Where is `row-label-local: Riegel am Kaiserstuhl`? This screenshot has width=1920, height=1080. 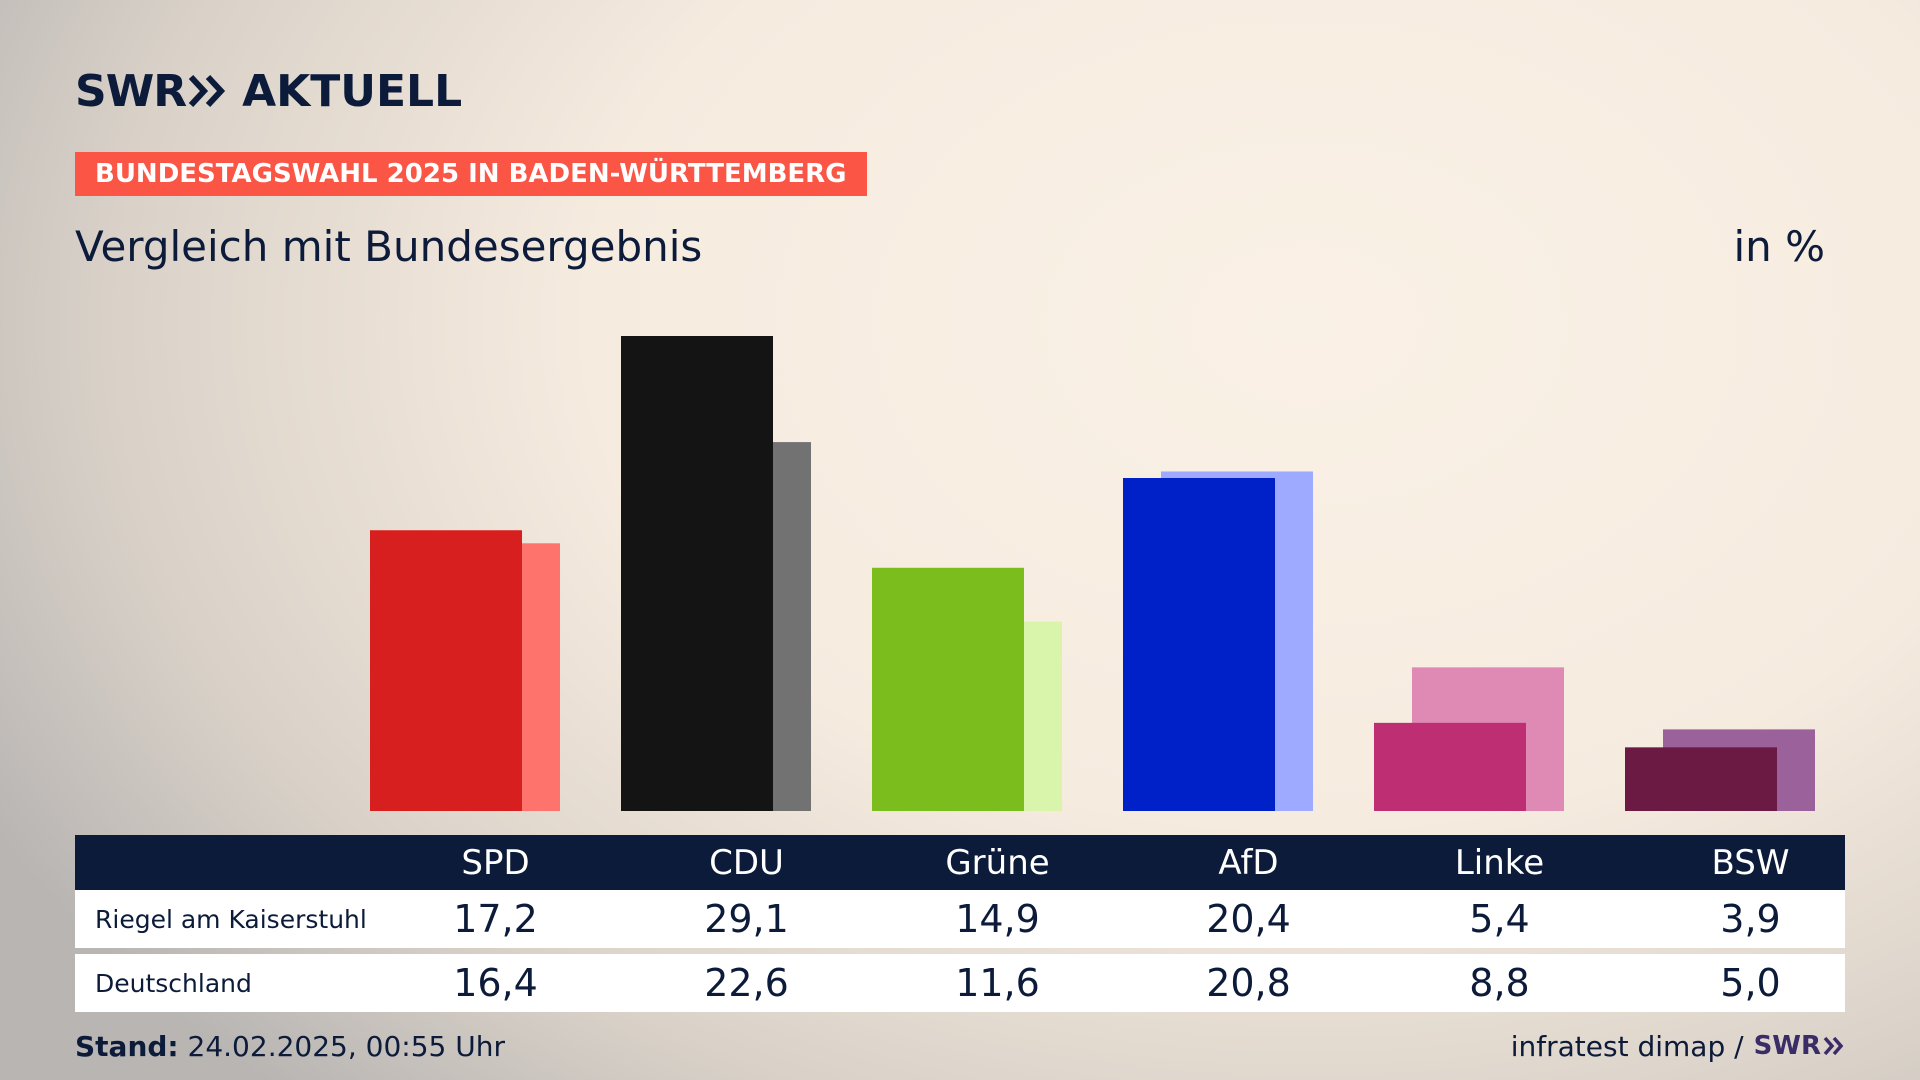
row-label-local: Riegel am Kaiserstuhl is located at coordinates (231, 919).